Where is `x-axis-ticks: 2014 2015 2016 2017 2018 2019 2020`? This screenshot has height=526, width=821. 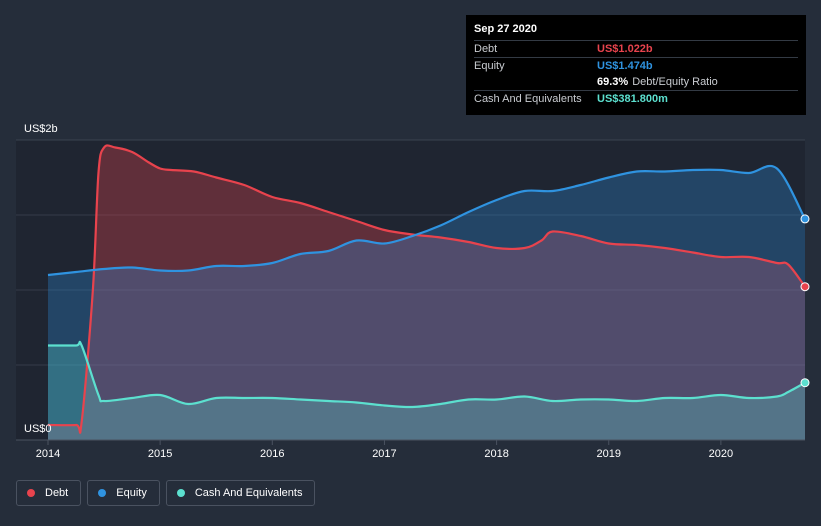
x-axis-ticks: 2014 2015 2016 2017 2018 2019 2020 is located at coordinates (384, 450).